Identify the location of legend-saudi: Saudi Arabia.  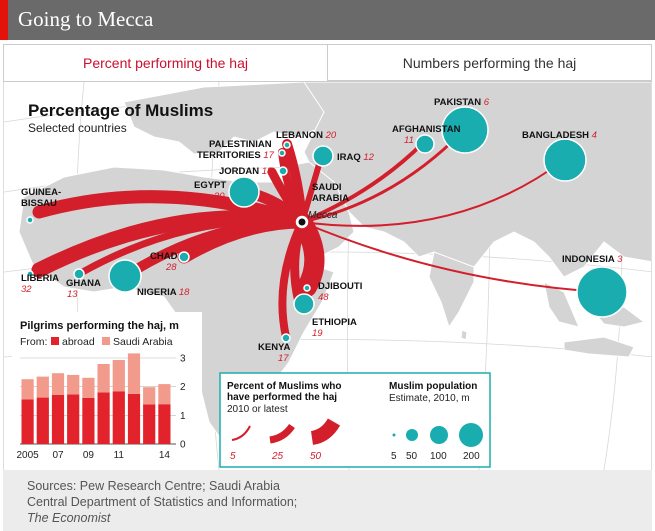
(143, 342).